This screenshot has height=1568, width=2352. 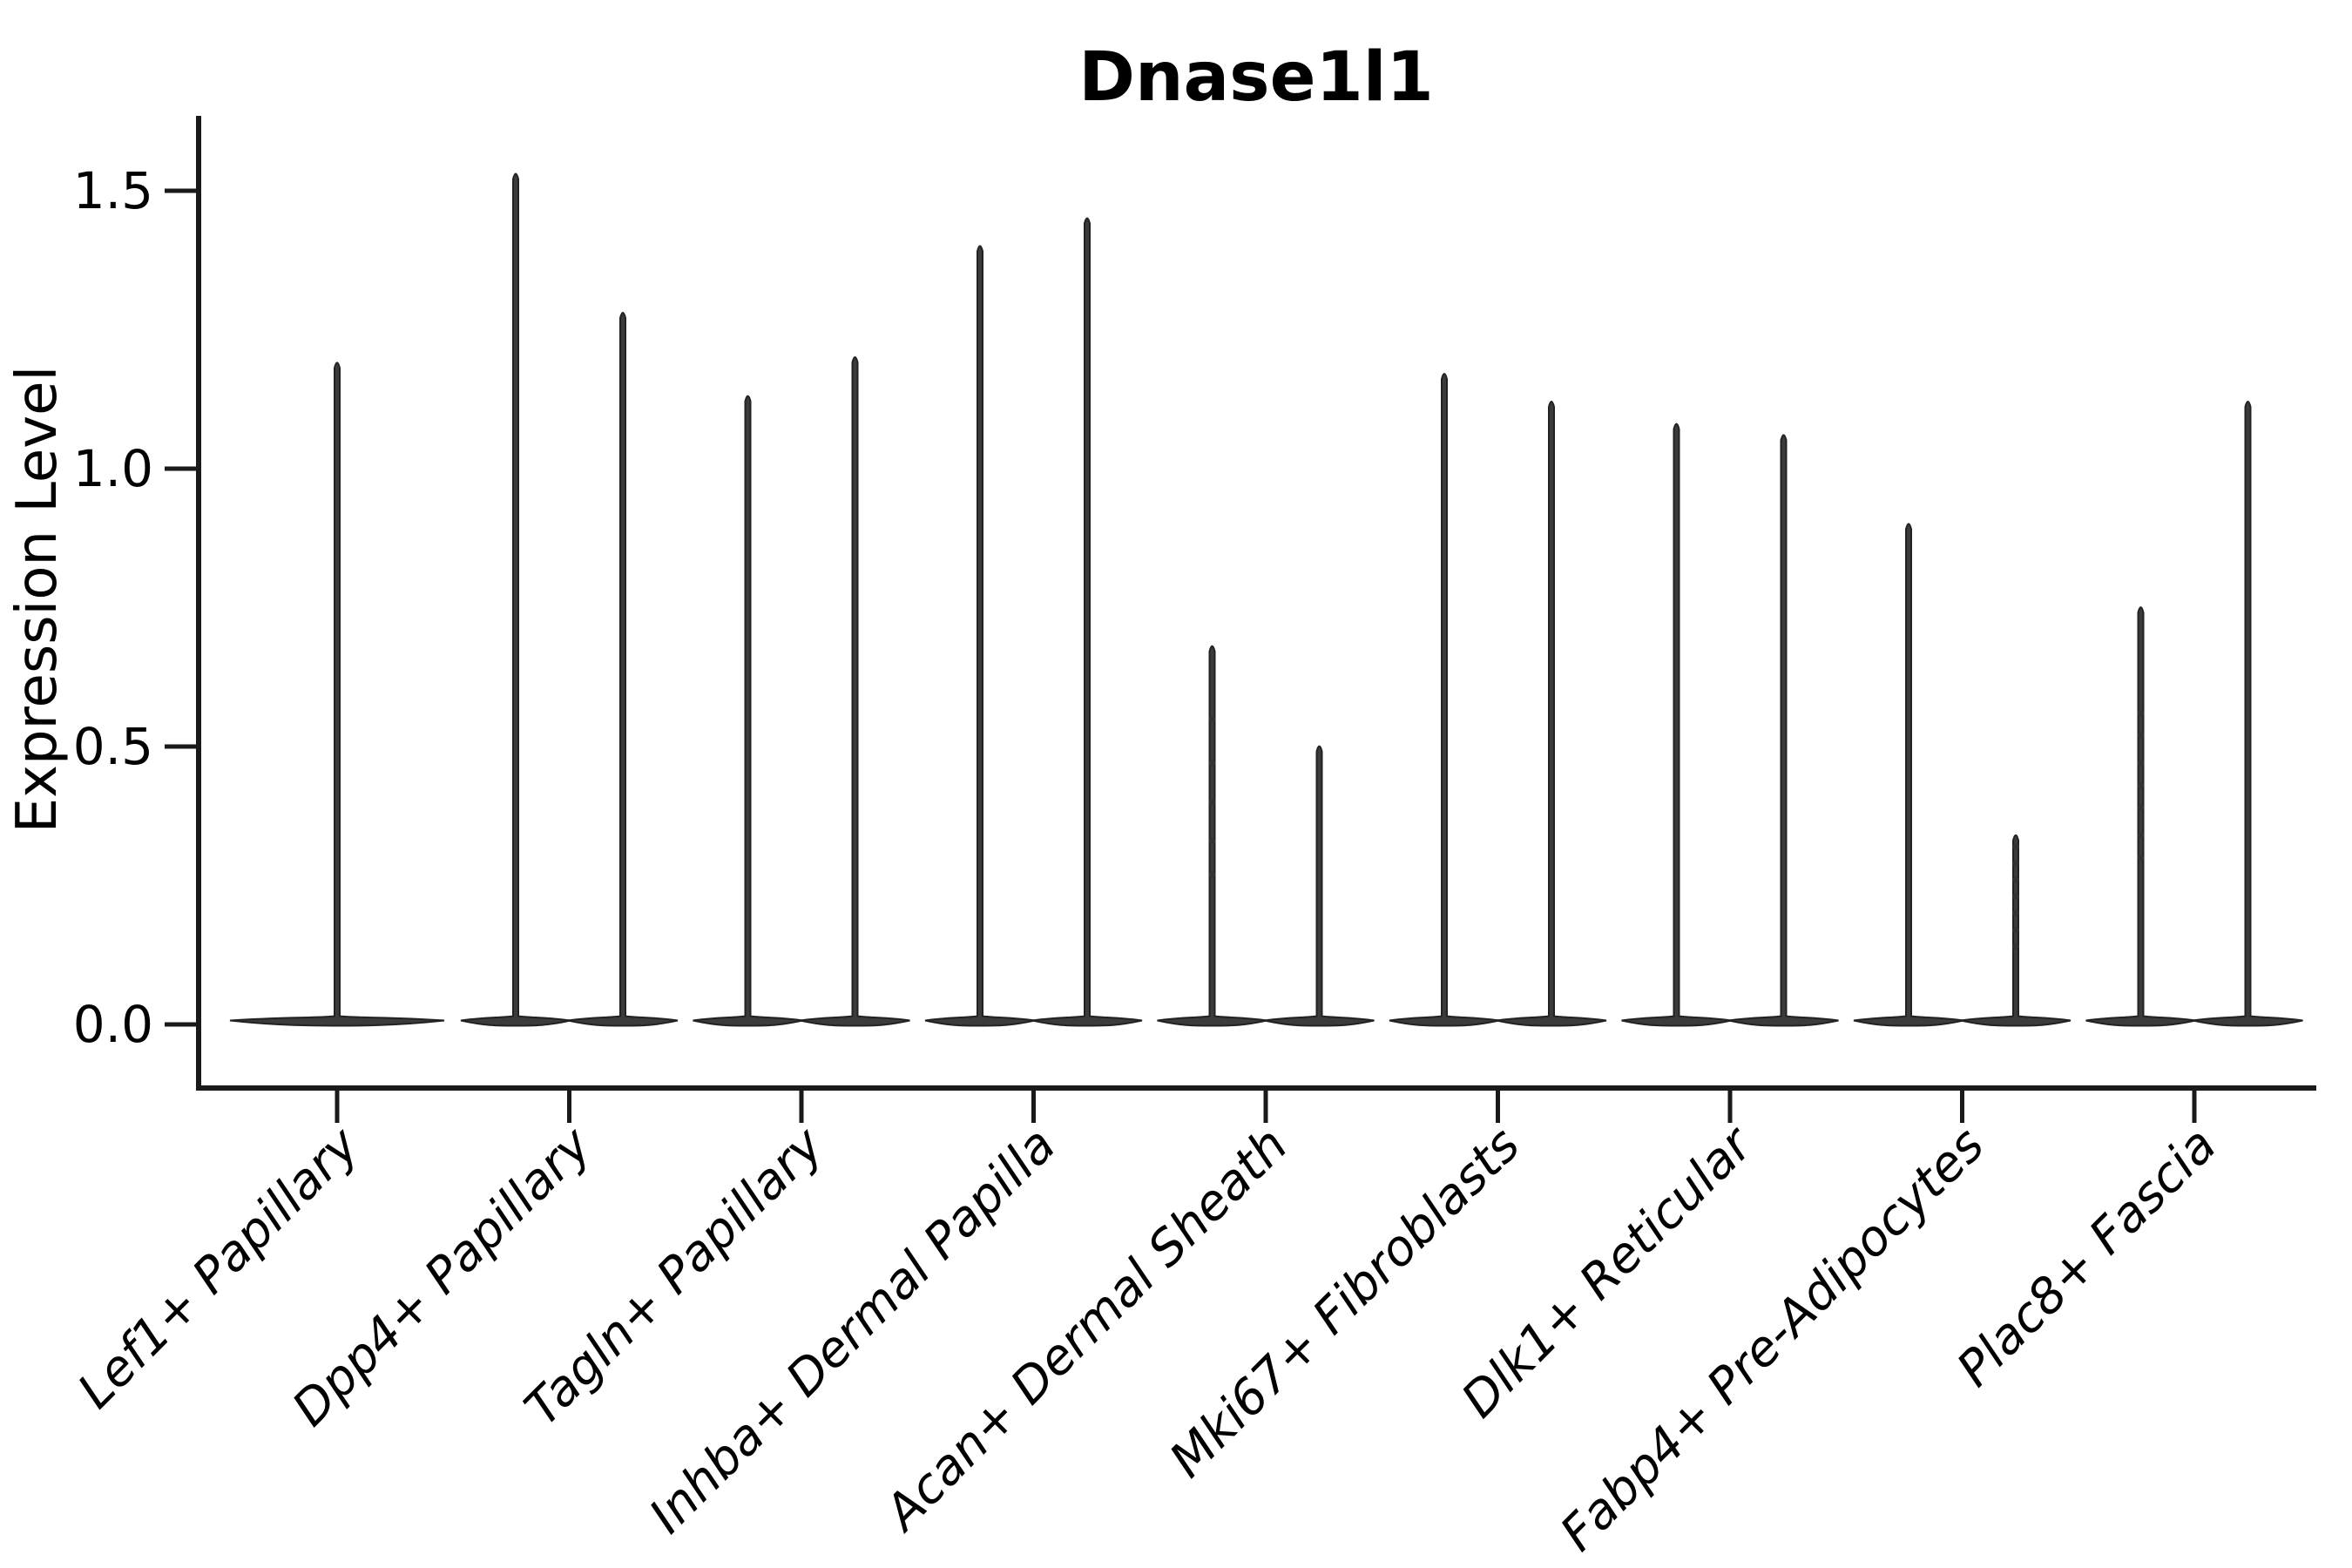 I want to click on x-axis-ticks, so click(x=1266, y=1105).